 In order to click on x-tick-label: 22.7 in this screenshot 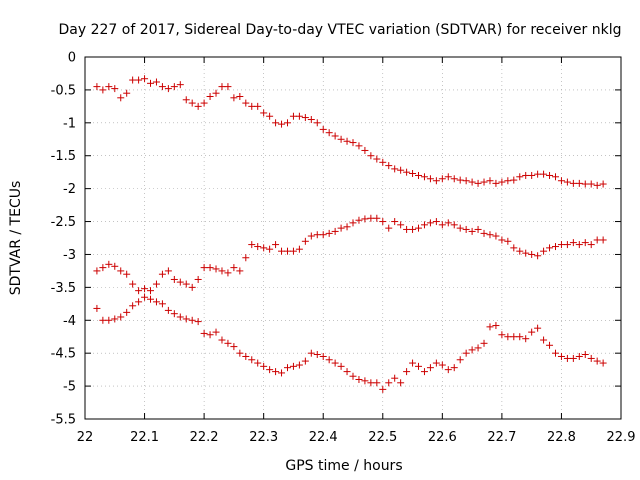, I will do `click(501, 437)`.